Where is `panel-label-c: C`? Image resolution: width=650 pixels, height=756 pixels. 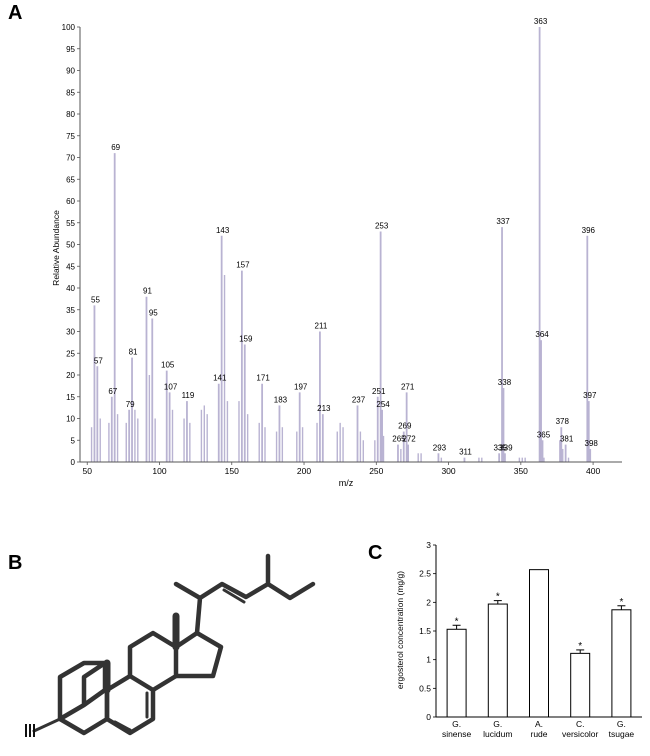
panel-label-c: C is located at coordinates (375, 553).